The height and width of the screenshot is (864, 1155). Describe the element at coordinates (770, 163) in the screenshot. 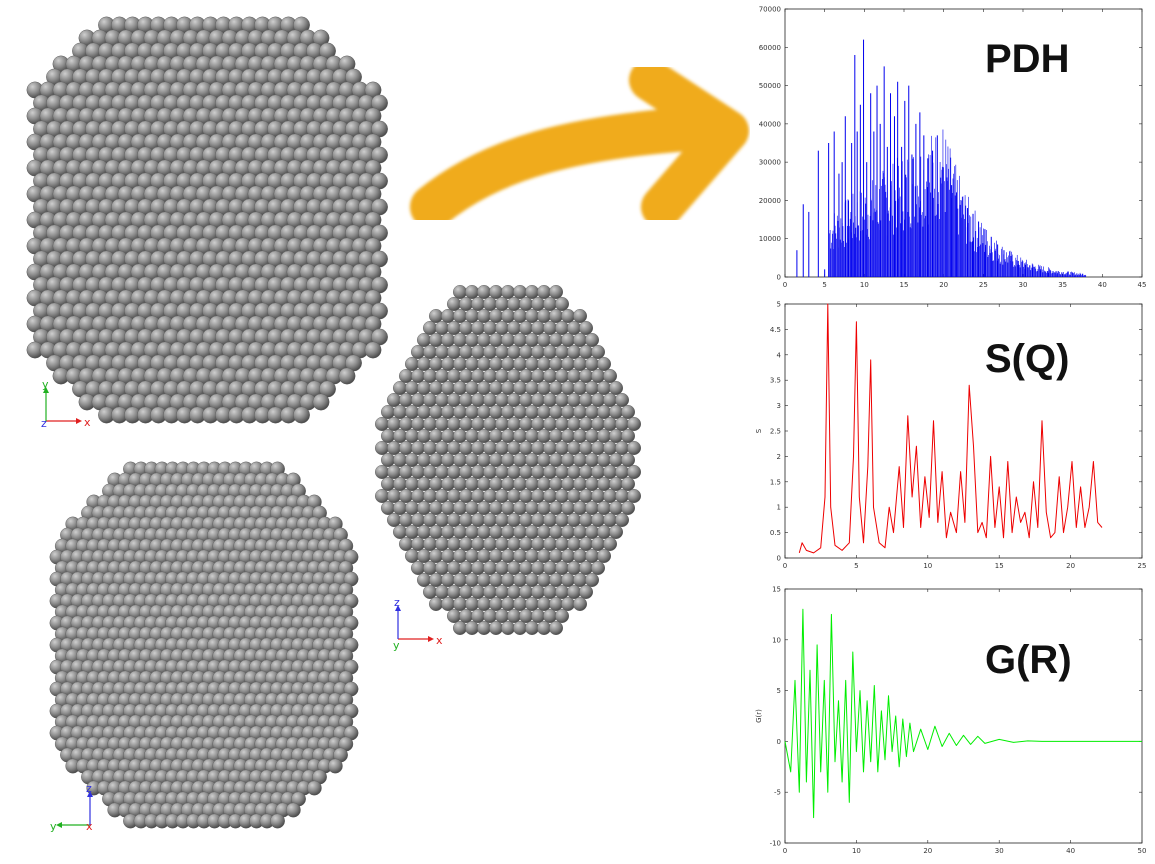

I see `y-tick-label: 30000` at that location.